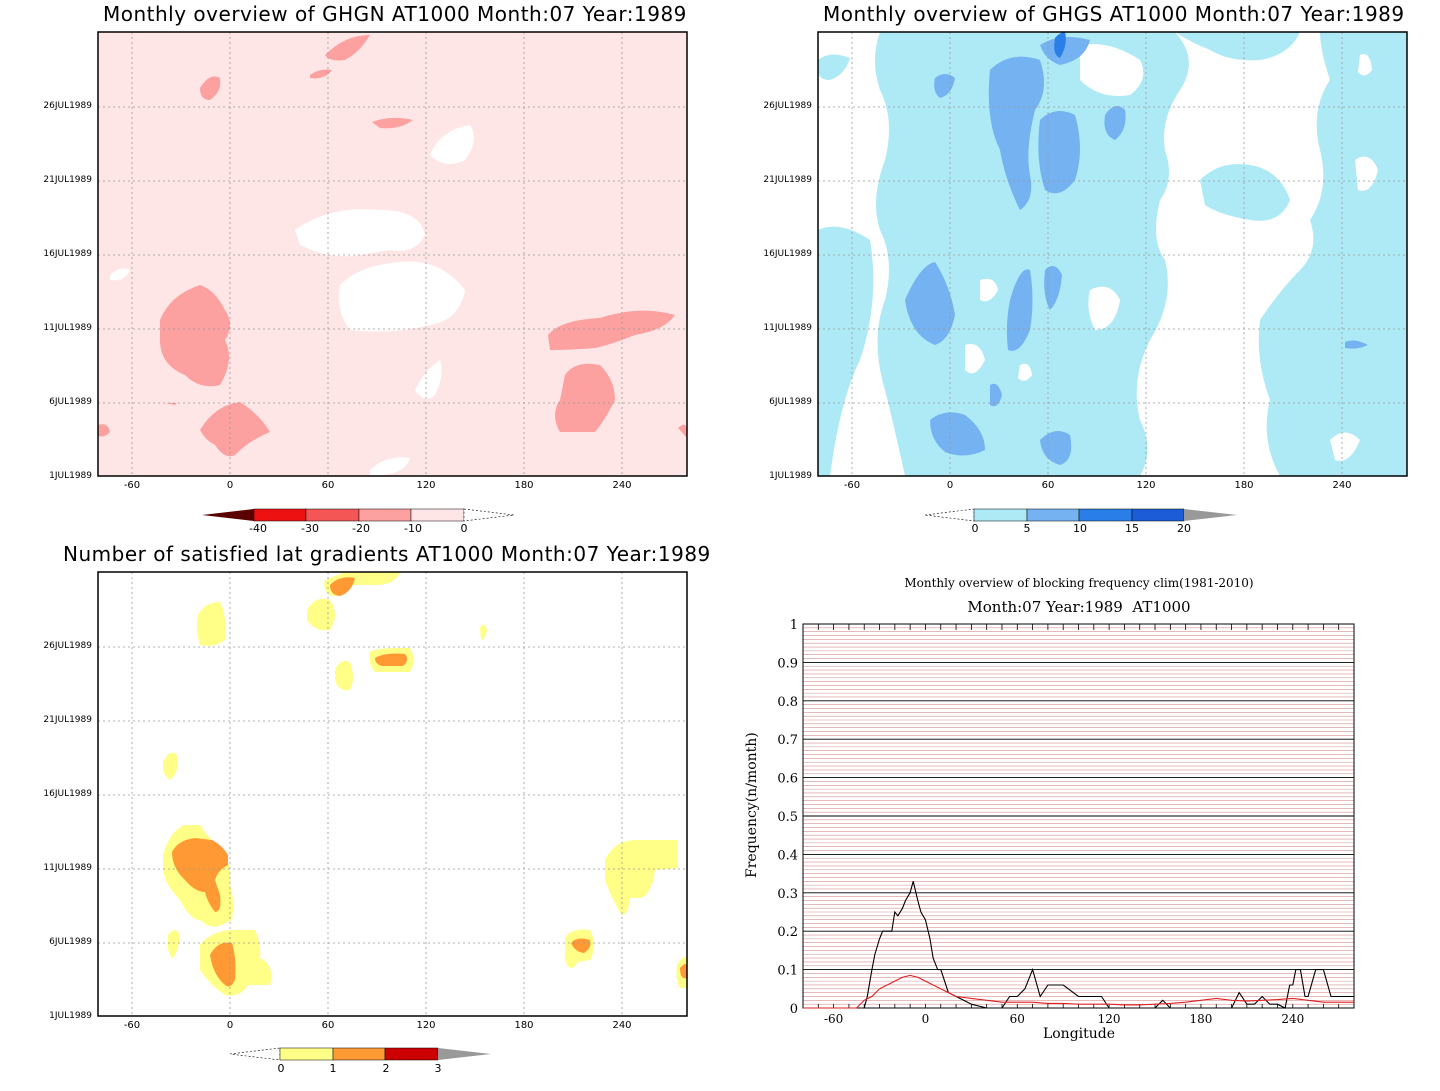 Image resolution: width=1440 pixels, height=1091 pixels. Describe the element at coordinates (1078, 991) in the screenshot. I see `series-line-red` at that location.